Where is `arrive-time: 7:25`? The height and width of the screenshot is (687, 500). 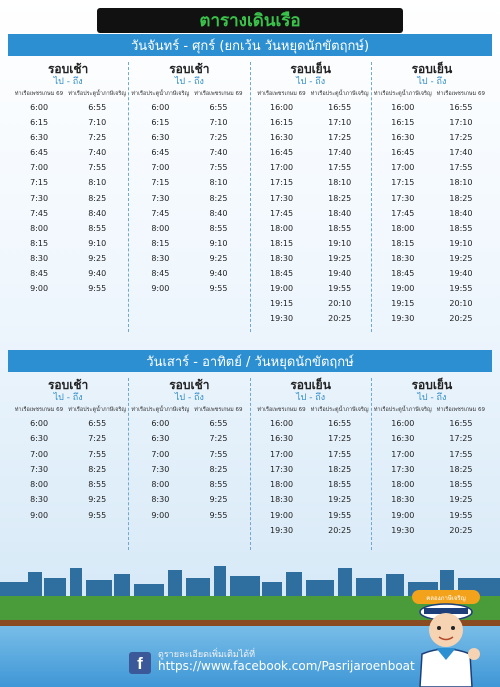
arrive-time: 7:25 is located at coordinates (218, 138).